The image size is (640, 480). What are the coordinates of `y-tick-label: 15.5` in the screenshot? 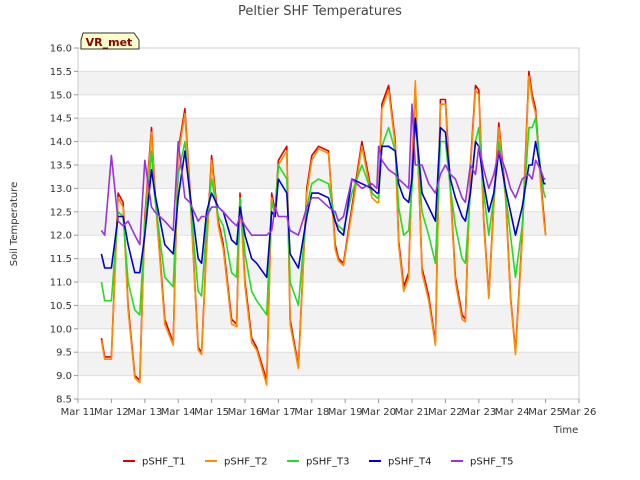 It's located at (61, 72).